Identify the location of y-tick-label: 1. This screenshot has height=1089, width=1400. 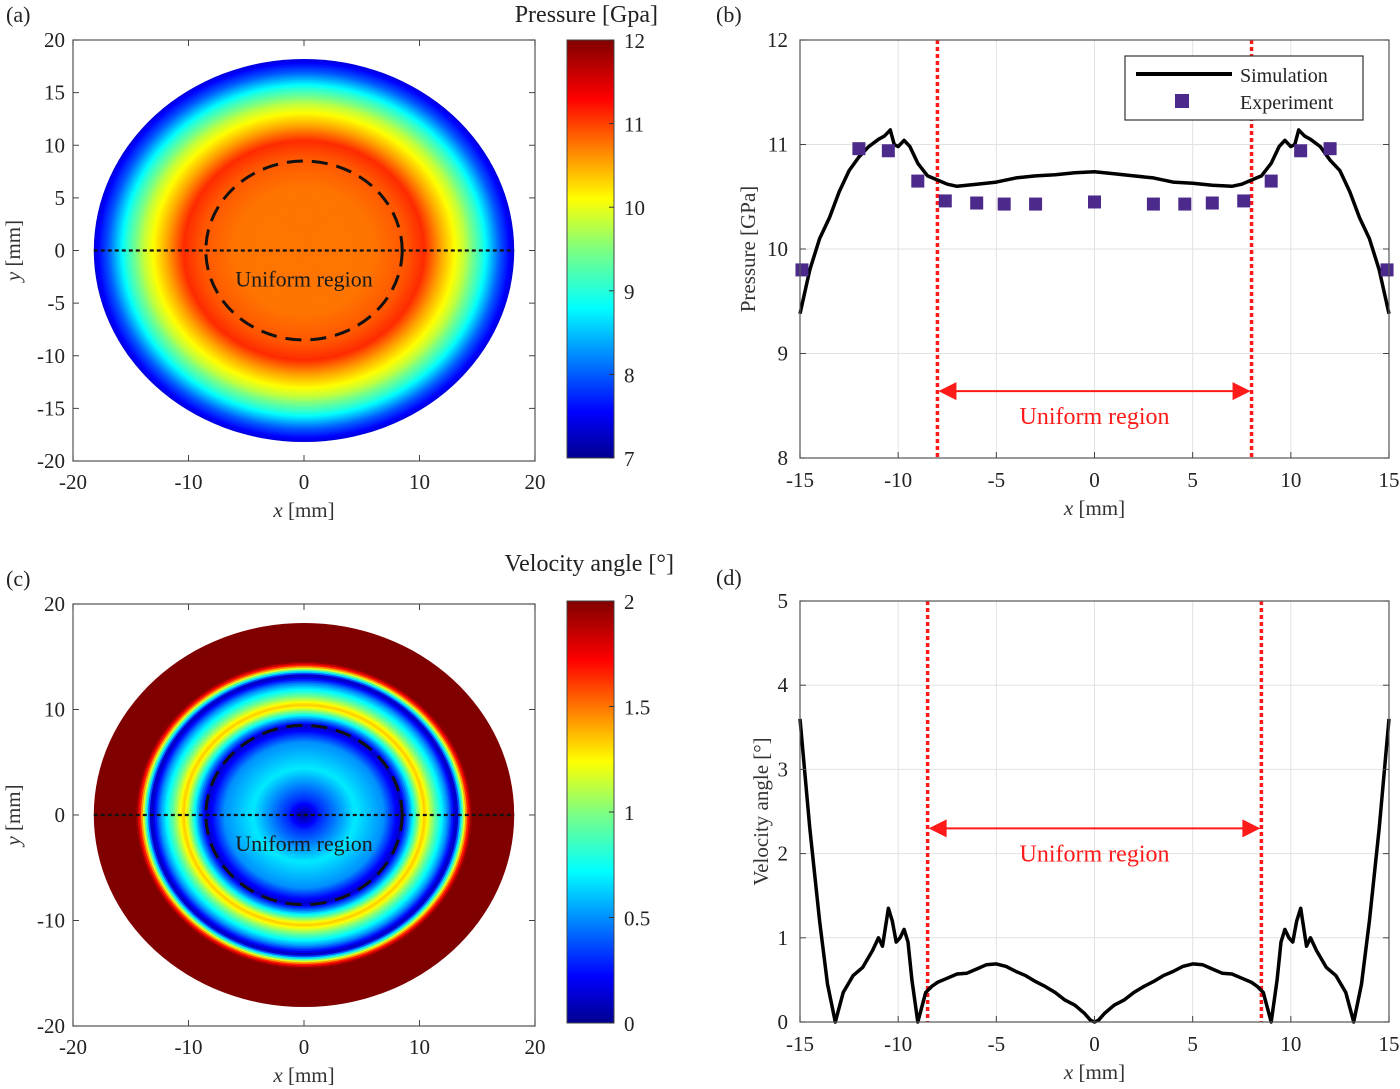
(783, 938).